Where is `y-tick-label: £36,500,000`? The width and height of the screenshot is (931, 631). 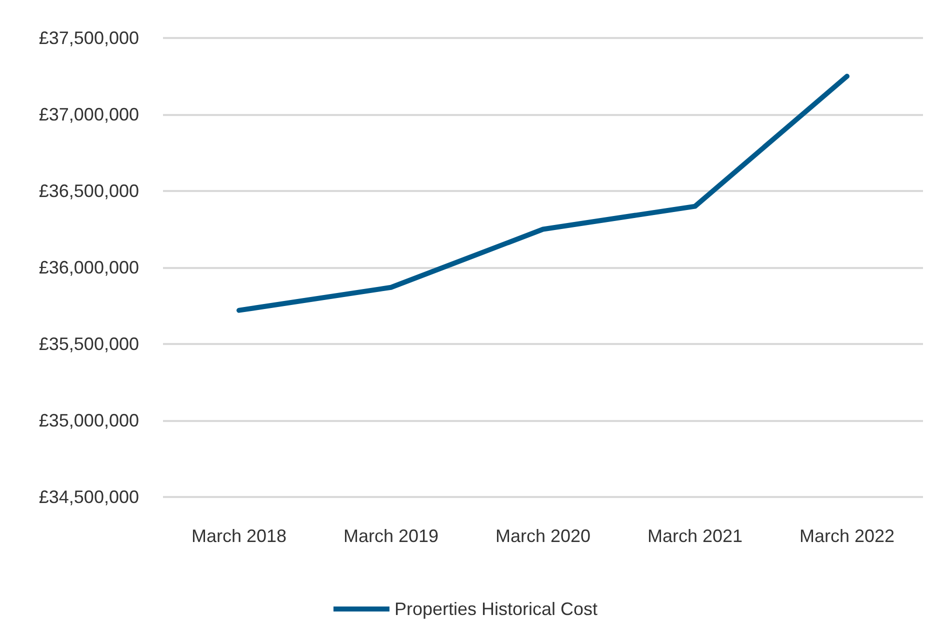
y-tick-label: £36,500,000 is located at coordinates (88, 191).